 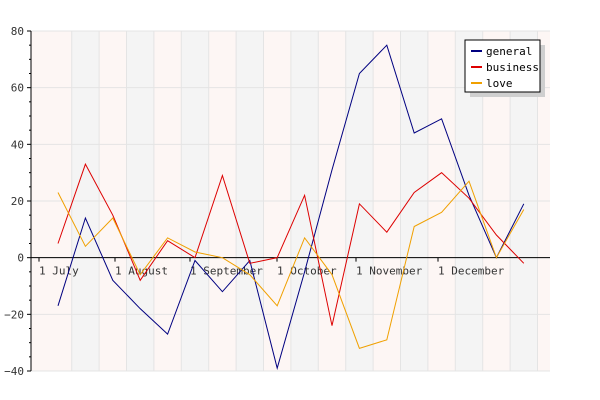 What do you see at coordinates (471, 271) in the screenshot?
I see `x-tick-label: 1 December` at bounding box center [471, 271].